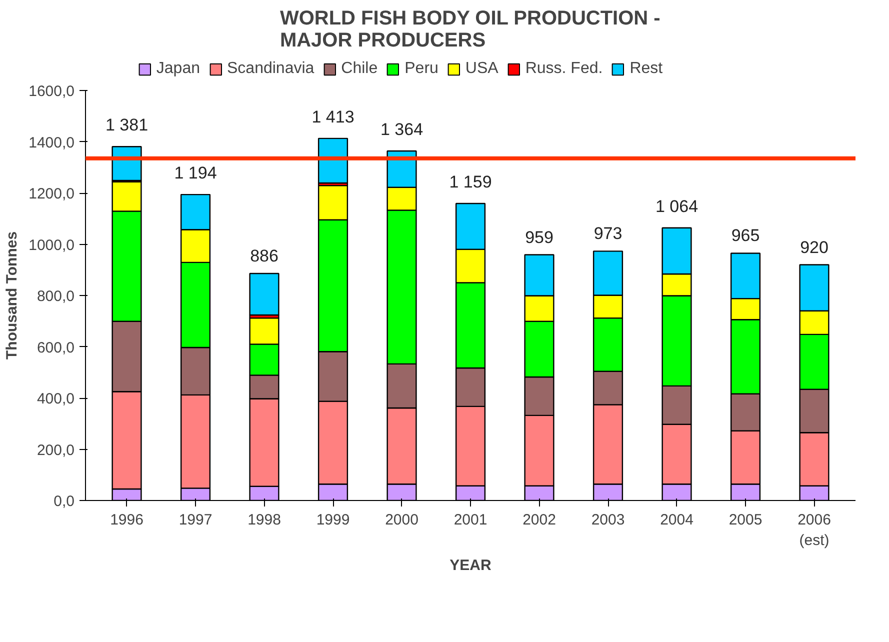 The width and height of the screenshot is (889, 642). I want to click on total-label: 1 364, so click(402, 129).